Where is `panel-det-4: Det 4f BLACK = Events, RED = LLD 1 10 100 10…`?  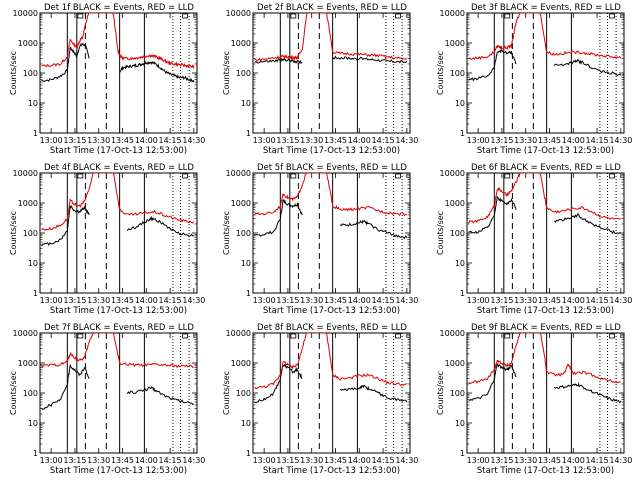 panel-det-4: Det 4f BLACK = Events, RED = LLD 1 10 100 10… is located at coordinates (107, 239).